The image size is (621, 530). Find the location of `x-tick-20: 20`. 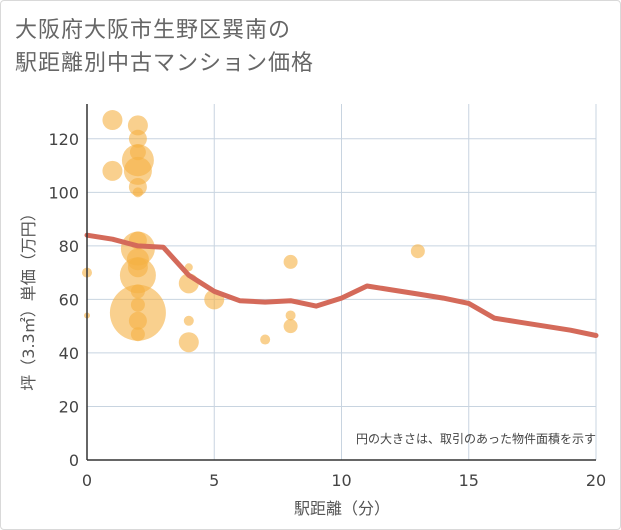

x-tick-20: 20 is located at coordinates (596, 480).